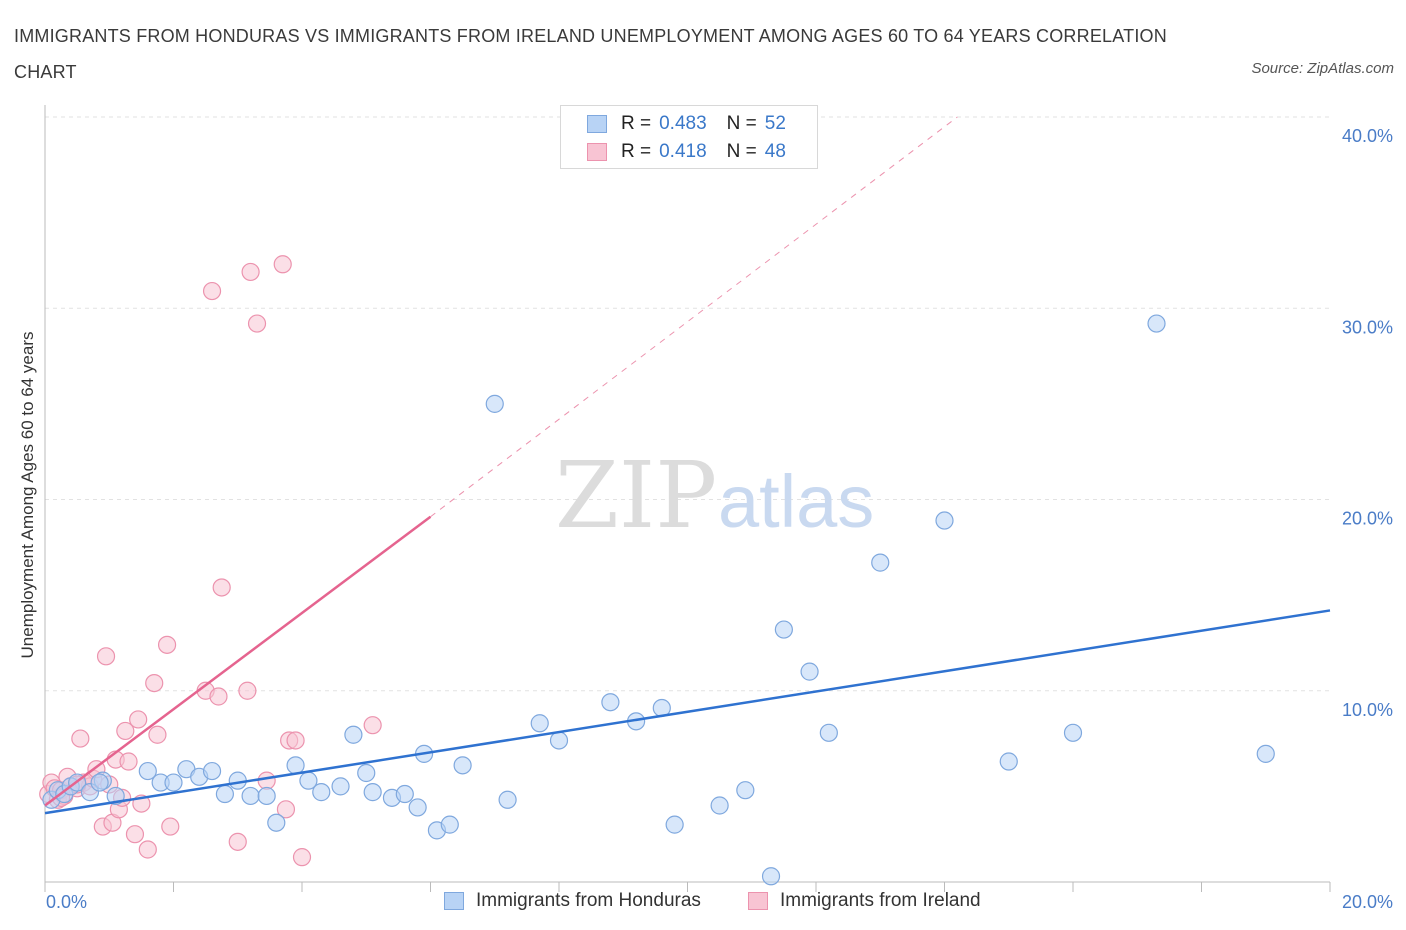 This screenshot has width=1406, height=930. What do you see at coordinates (588, 900) in the screenshot?
I see `legend-label-honduras: Immigrants from Honduras` at bounding box center [588, 900].